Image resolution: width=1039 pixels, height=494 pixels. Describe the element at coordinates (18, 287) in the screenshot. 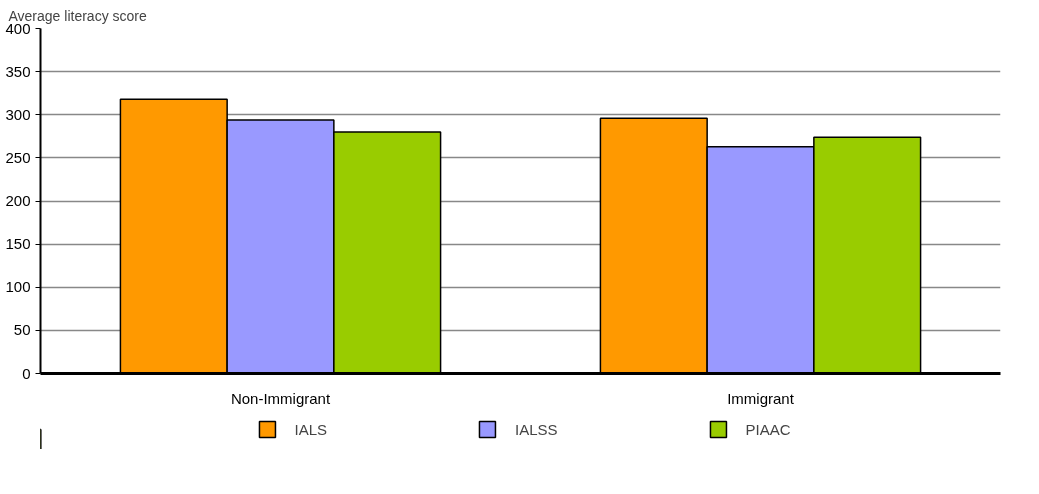

I see `y-tick-label: 100` at that location.